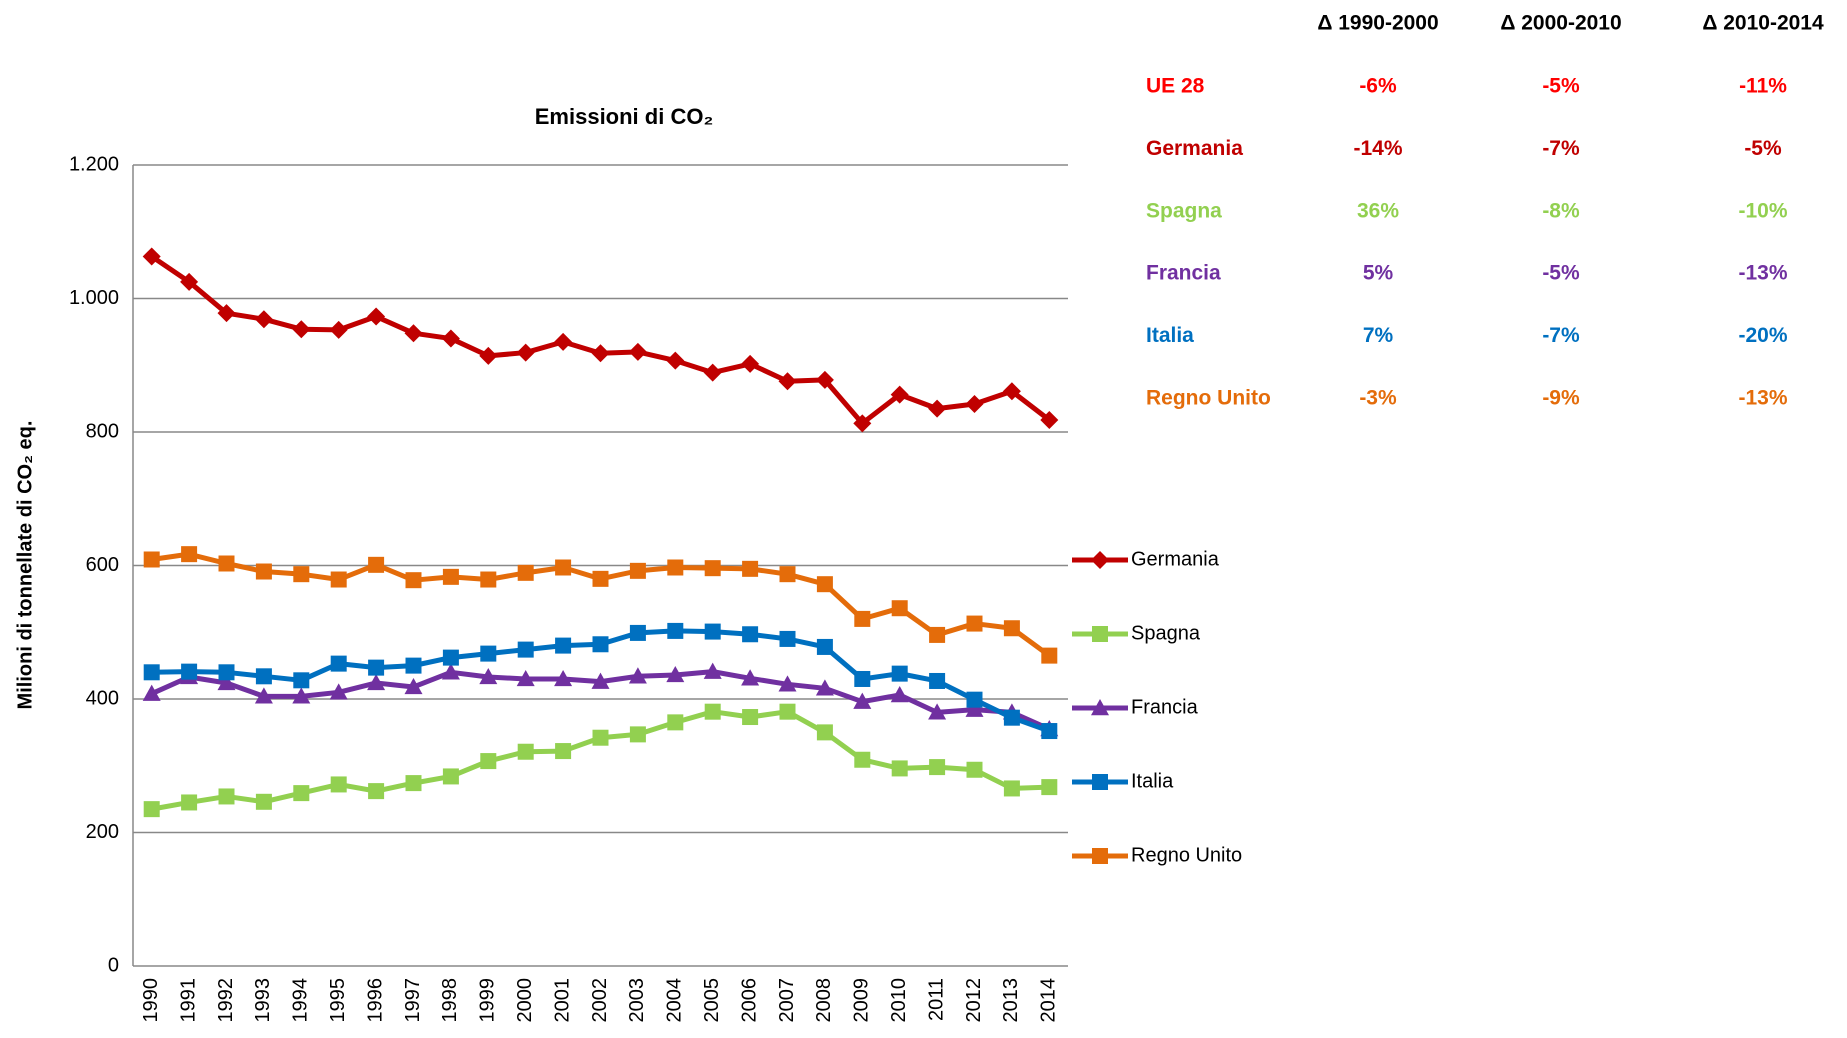  What do you see at coordinates (1100, 634) in the screenshot?
I see `legend-marker` at bounding box center [1100, 634].